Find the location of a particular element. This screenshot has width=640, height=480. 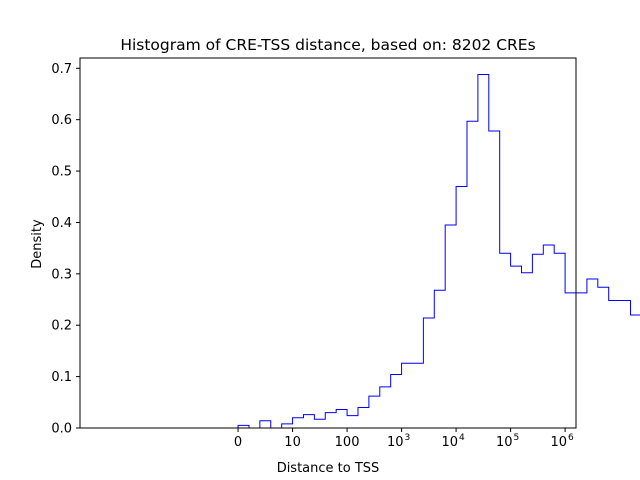

x-axis: 0 10 100 10³ 10⁴ 10⁵ 10⁶ is located at coordinates (404, 439).